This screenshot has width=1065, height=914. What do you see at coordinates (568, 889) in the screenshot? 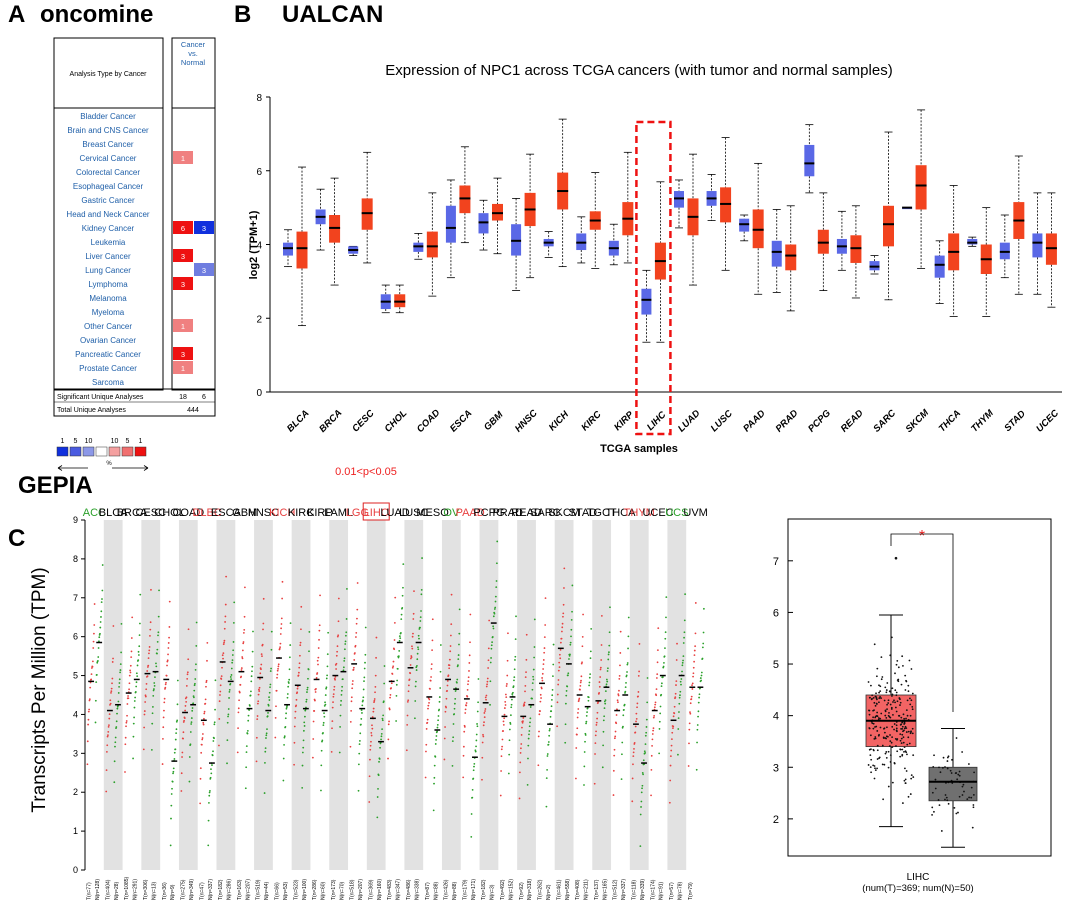
I see `gepia-normal-n: N(n=558)` at bounding box center [568, 889].